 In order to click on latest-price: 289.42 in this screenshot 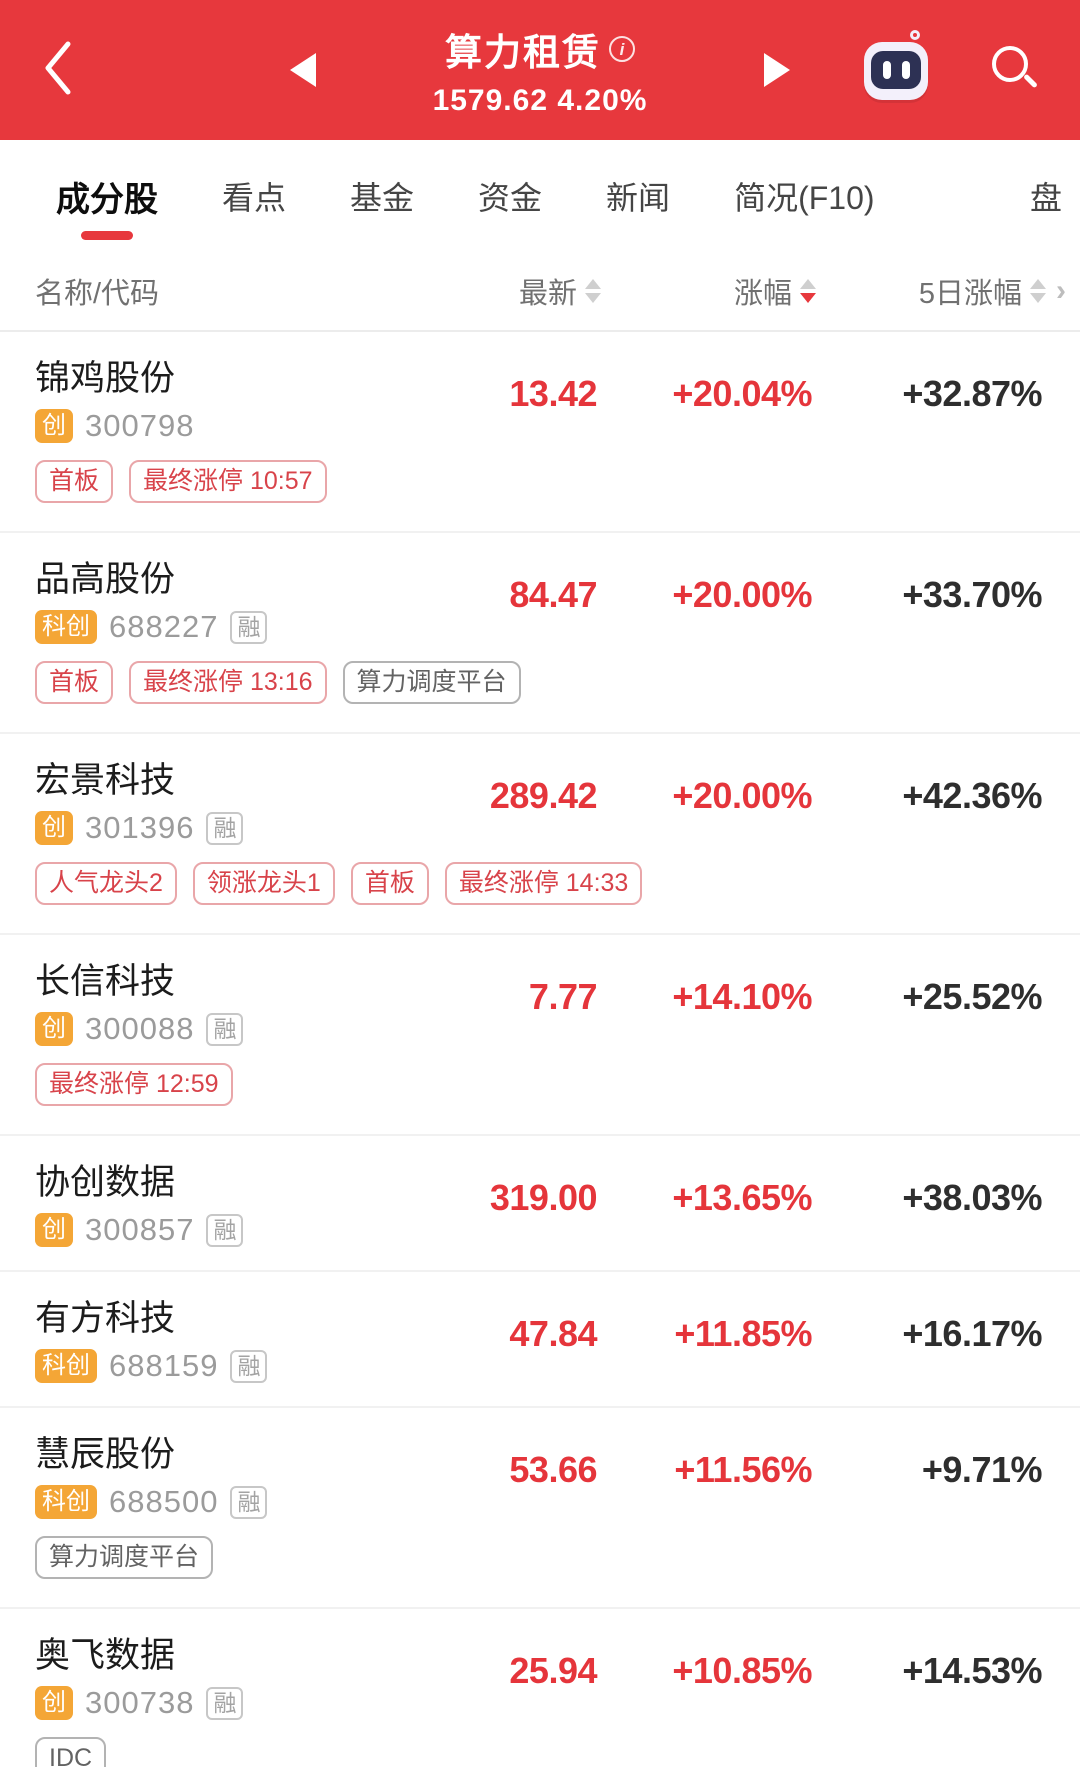, I will do `click(543, 795)`.